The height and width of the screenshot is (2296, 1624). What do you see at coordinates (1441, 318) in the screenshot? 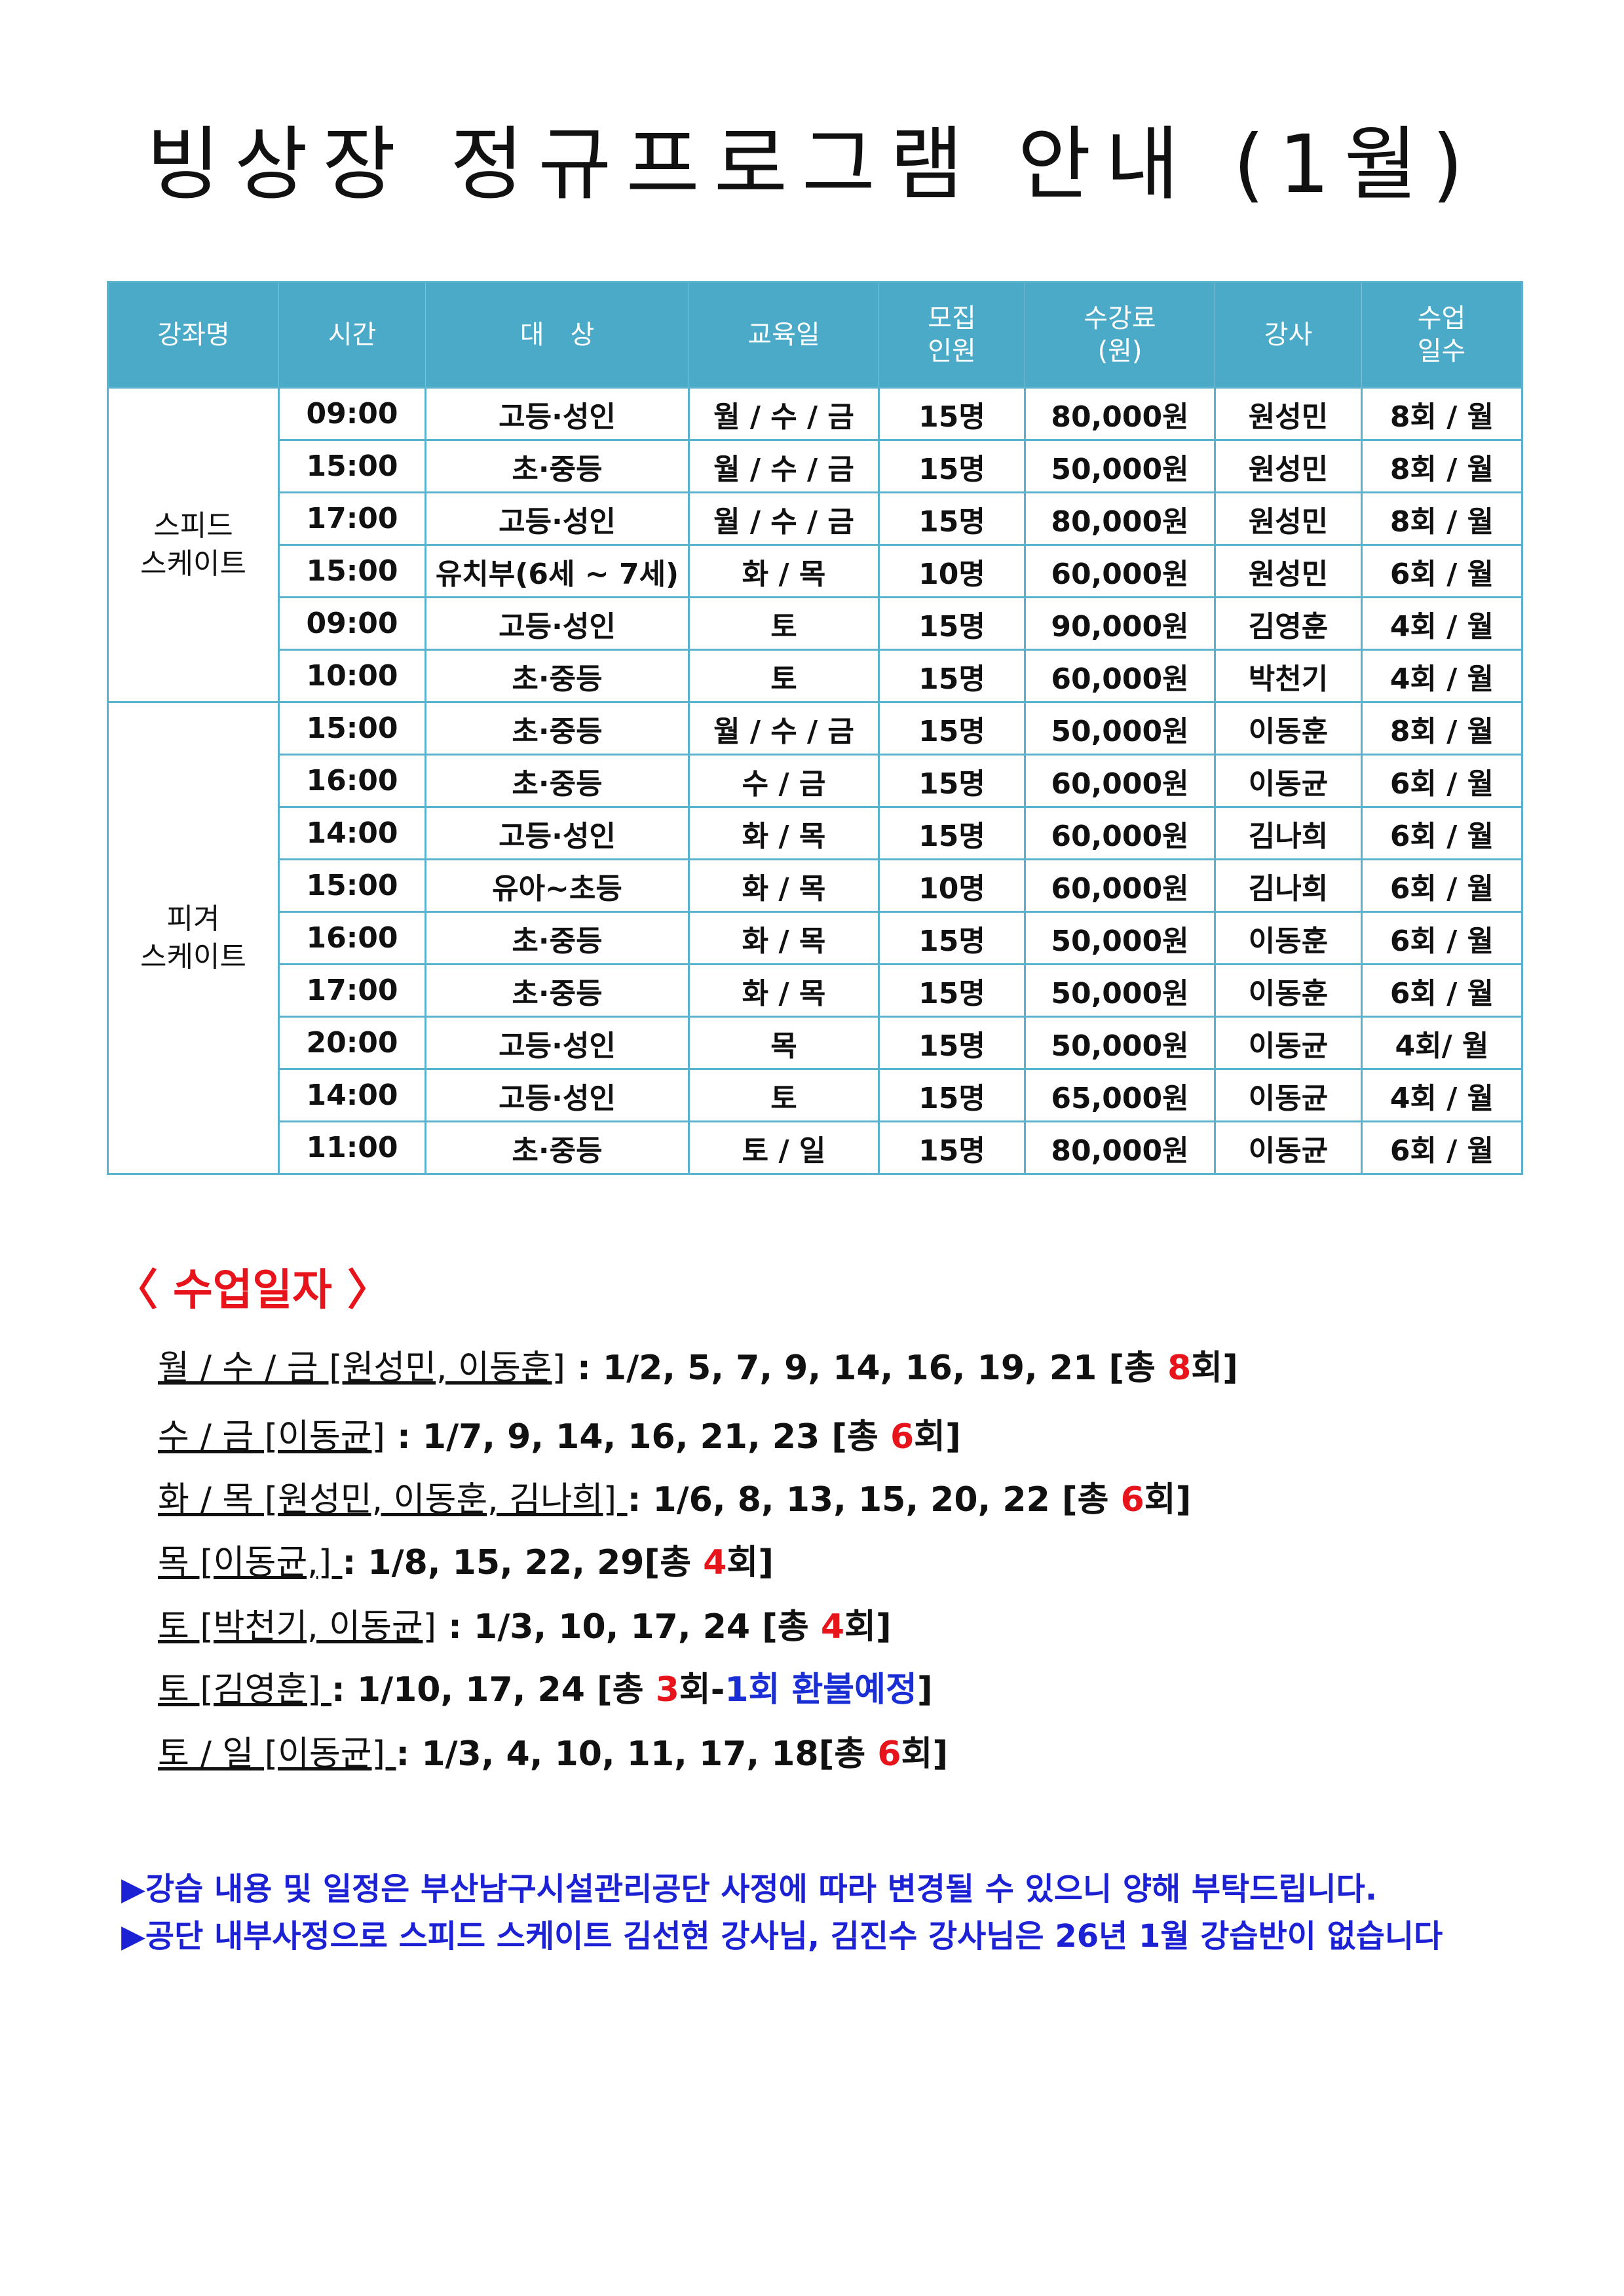
I see `cell-line: 수업` at bounding box center [1441, 318].